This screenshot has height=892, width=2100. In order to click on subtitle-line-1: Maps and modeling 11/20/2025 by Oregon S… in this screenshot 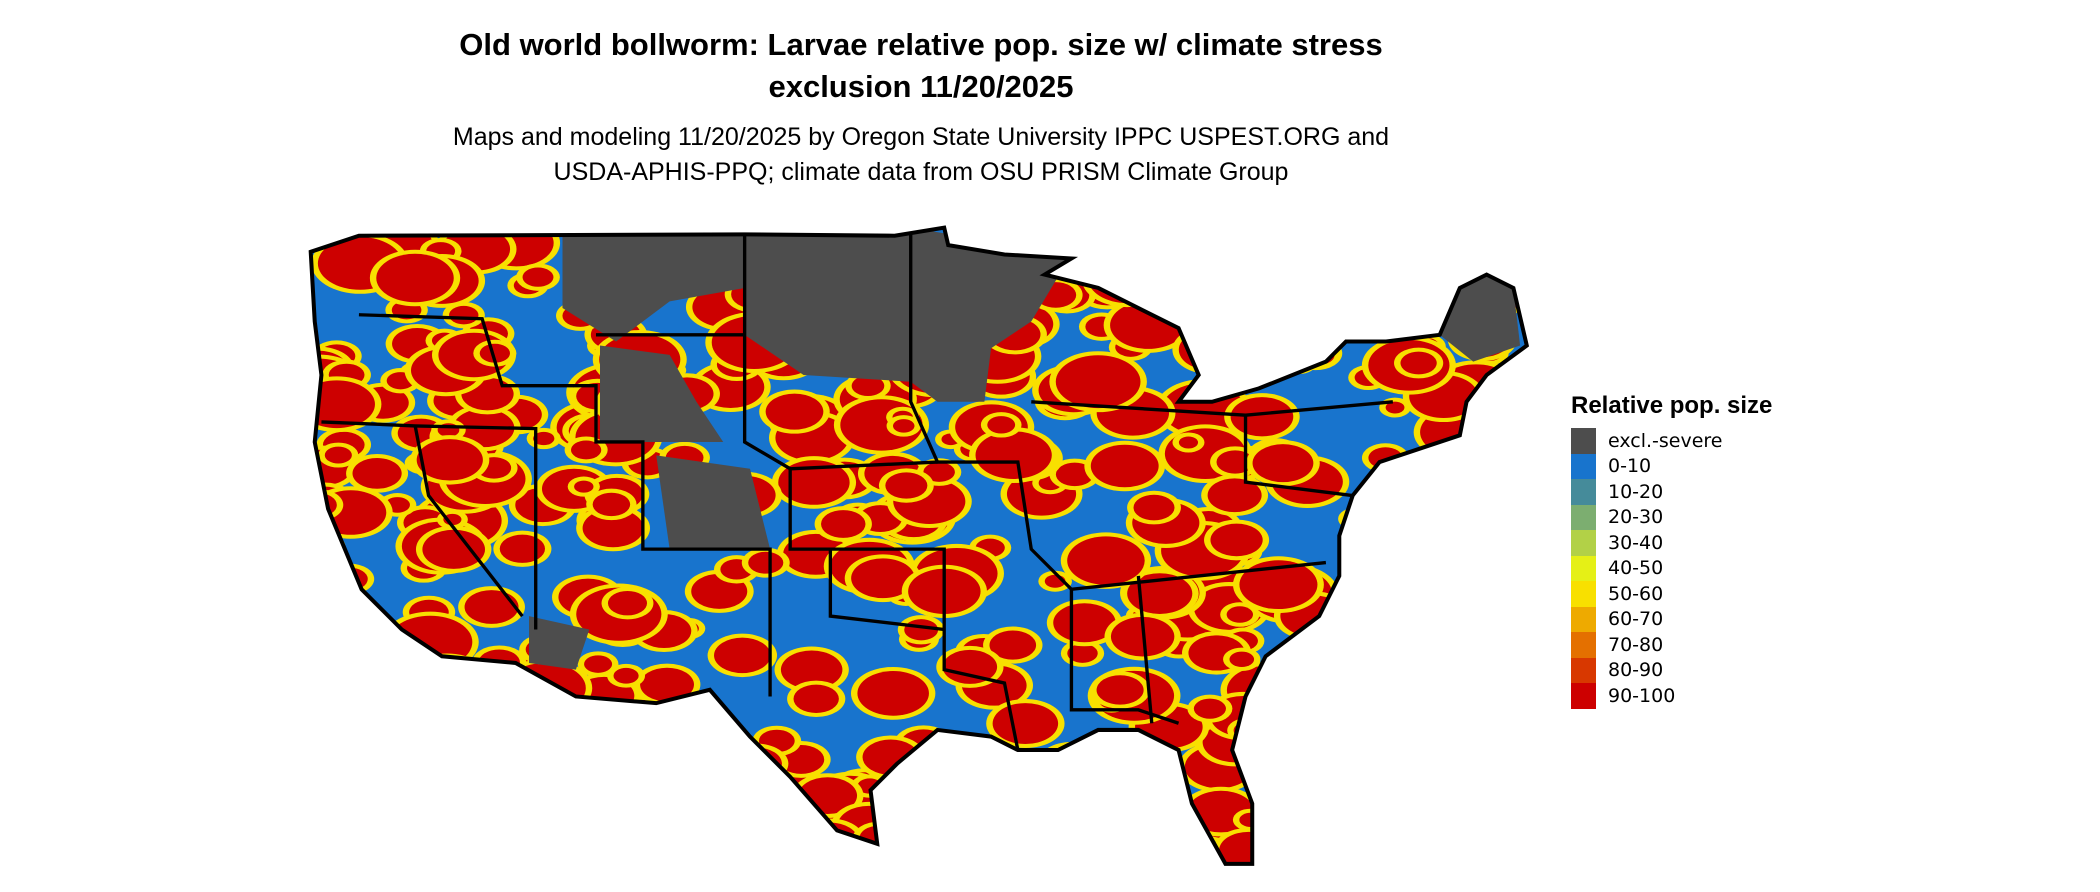, I will do `click(921, 137)`.